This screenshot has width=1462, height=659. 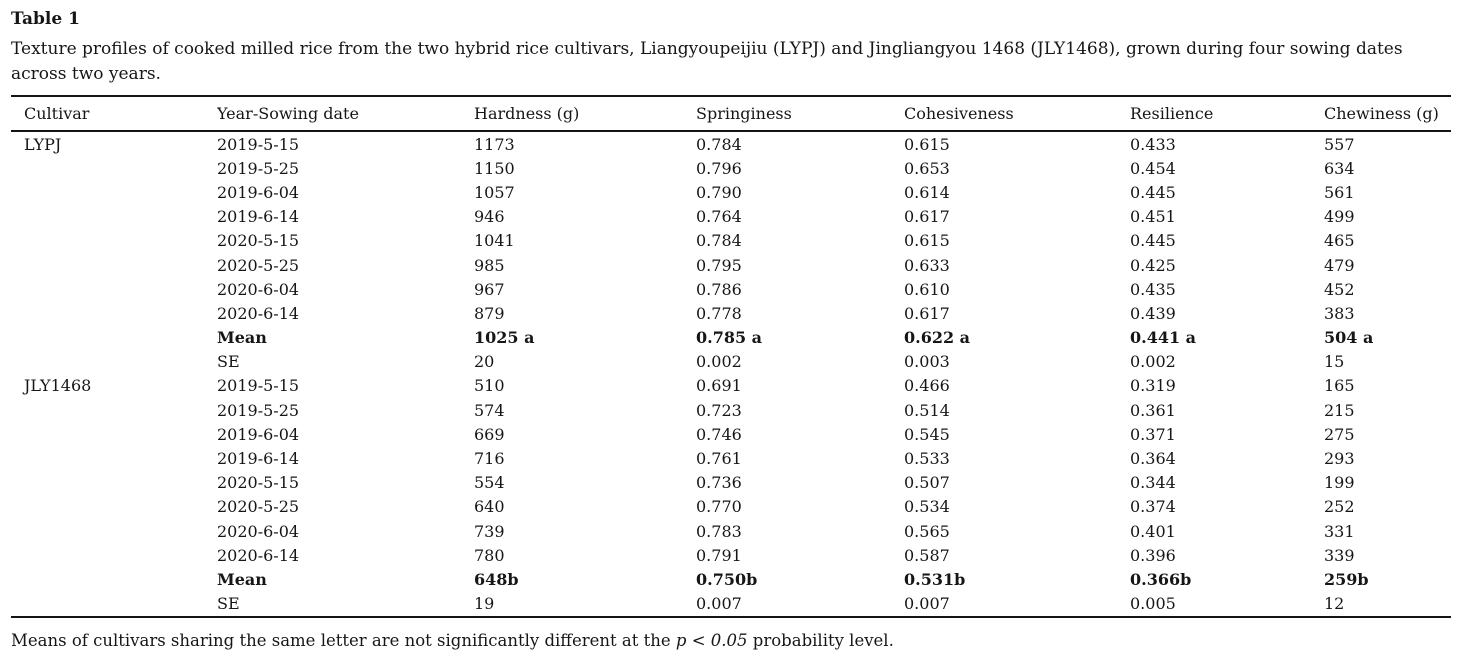 I want to click on cell-resilience: 0.371, so click(x=1153, y=434).